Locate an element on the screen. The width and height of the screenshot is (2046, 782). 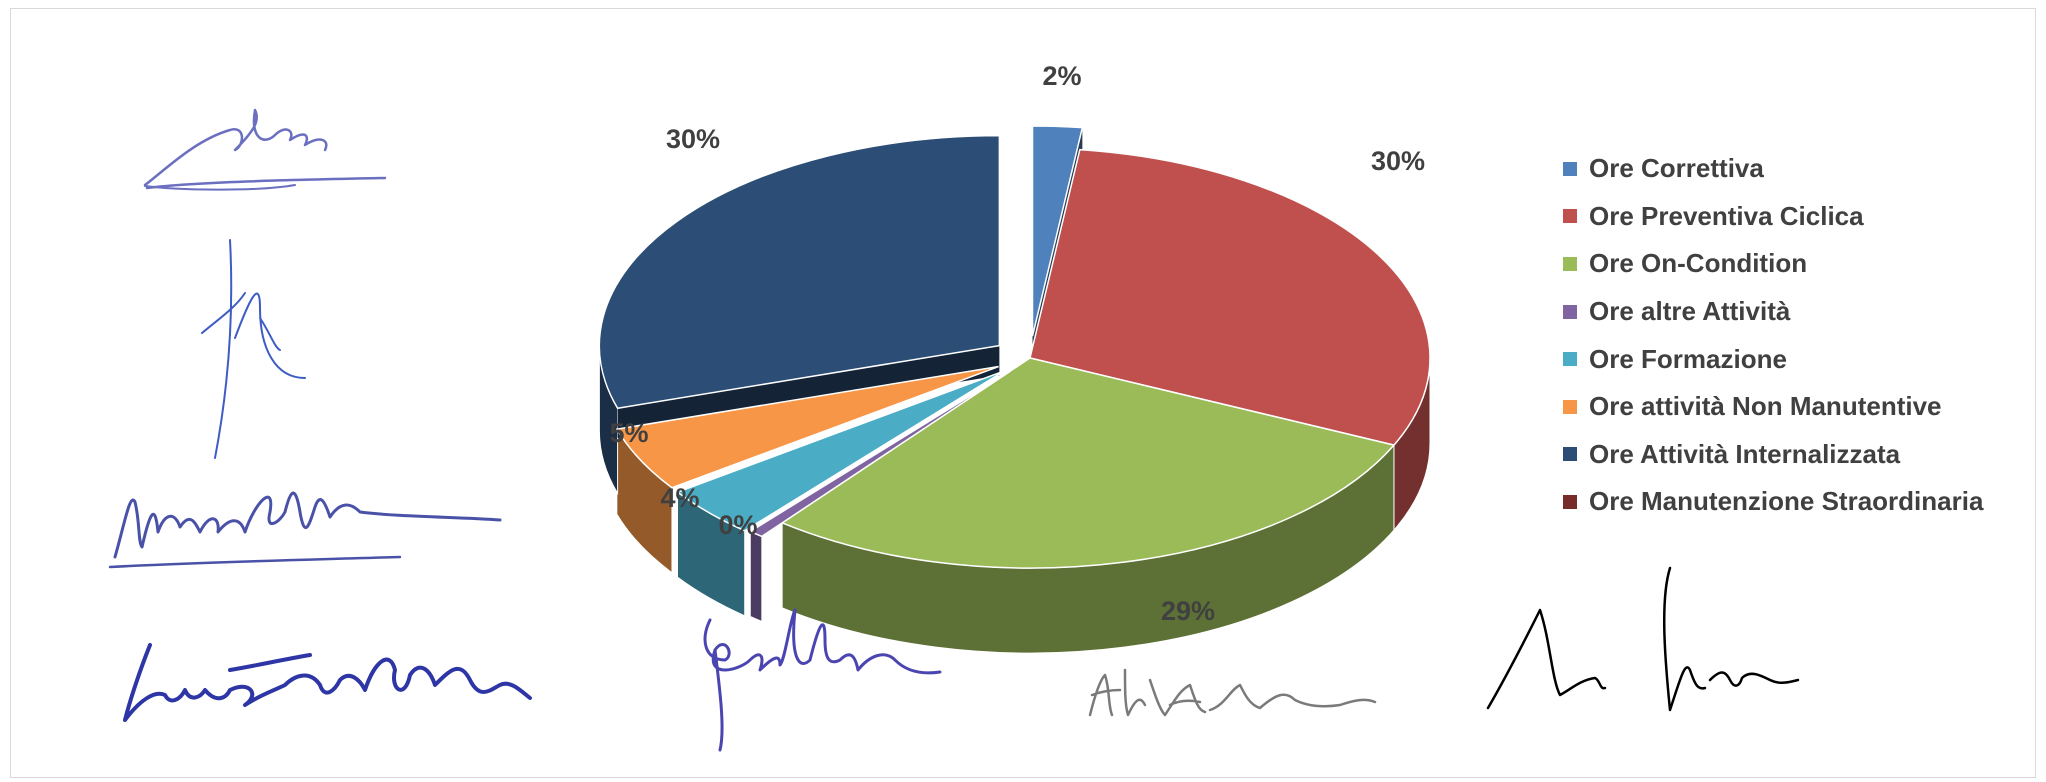
legend-item: Ore On-Condition is located at coordinates (1773, 264).